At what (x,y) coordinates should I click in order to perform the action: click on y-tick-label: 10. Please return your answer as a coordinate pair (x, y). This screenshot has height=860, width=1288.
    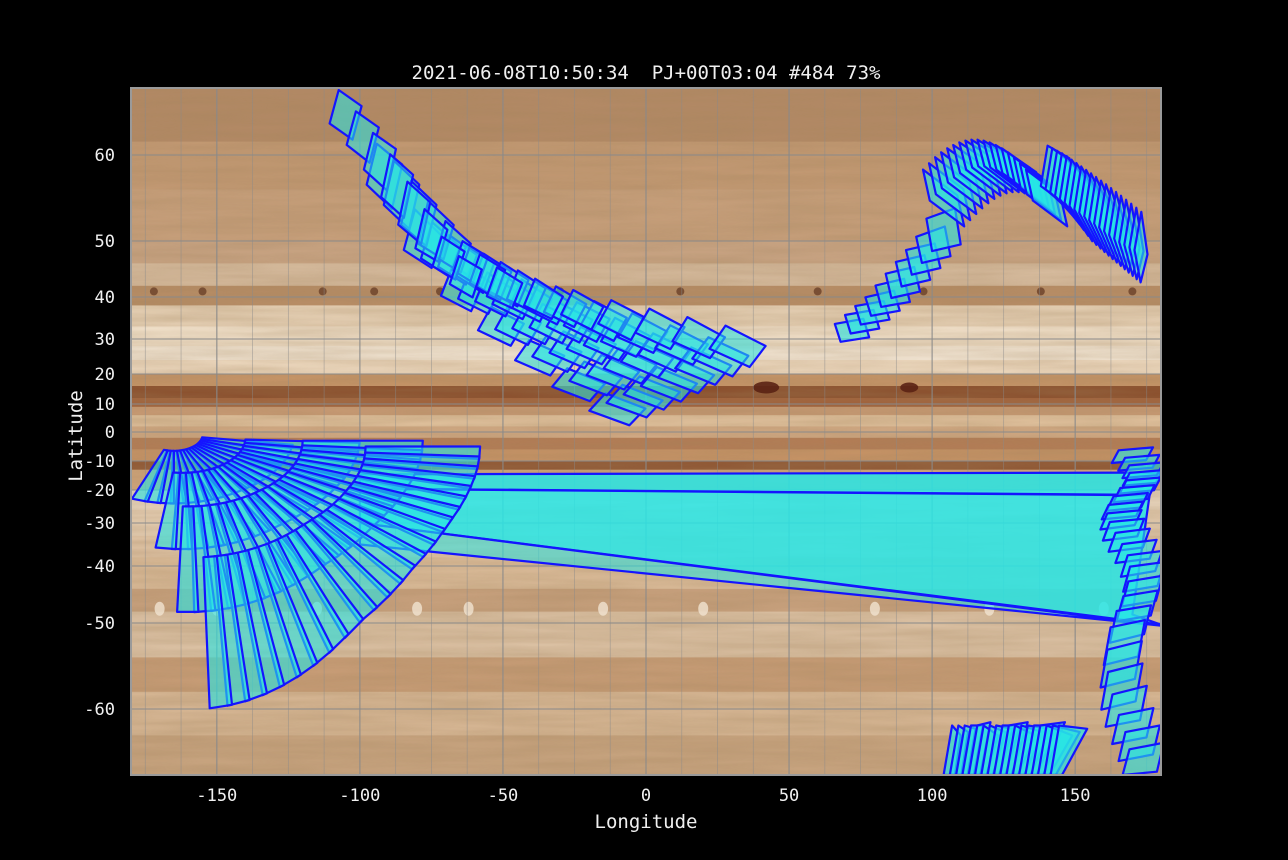
    Looking at the image, I should click on (105, 405).